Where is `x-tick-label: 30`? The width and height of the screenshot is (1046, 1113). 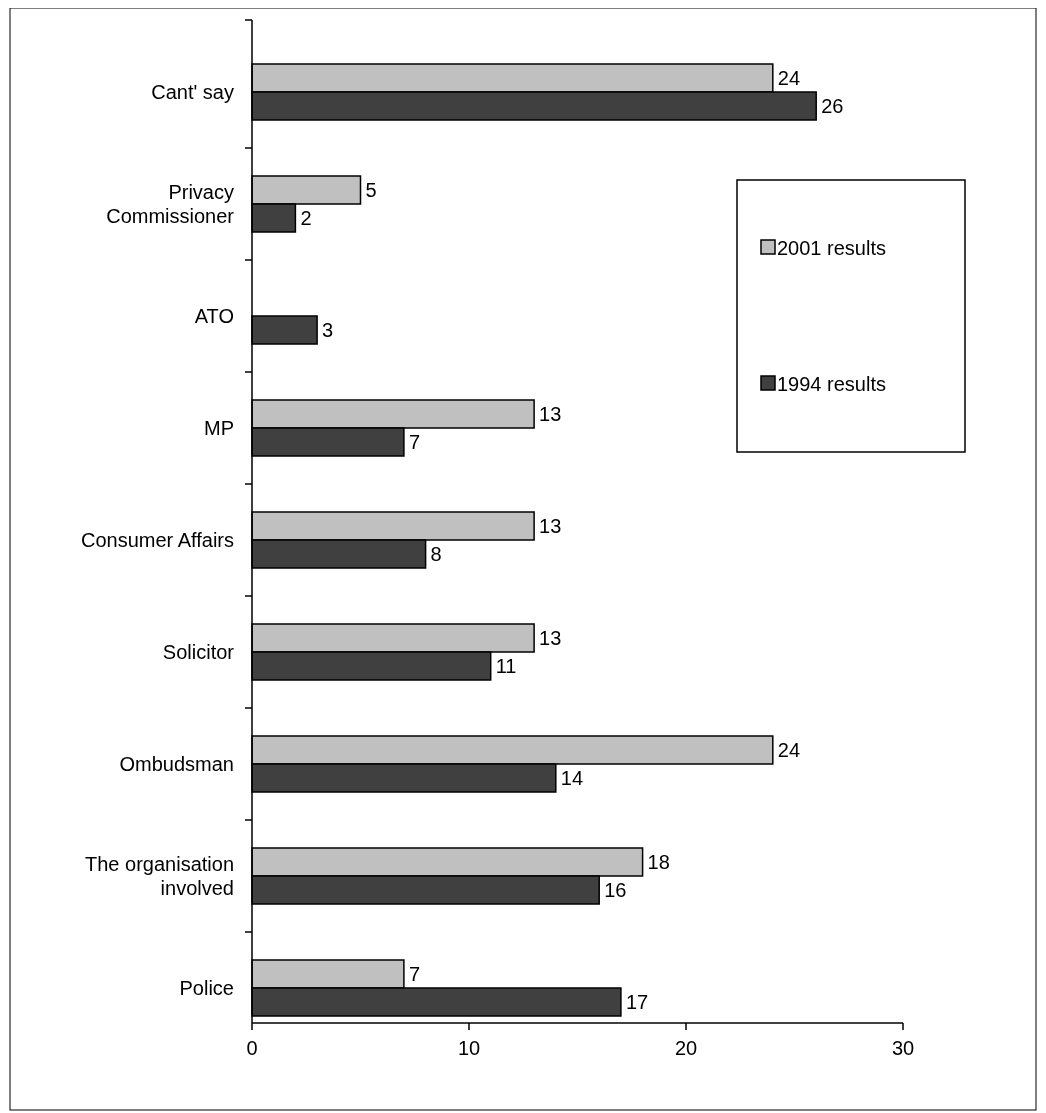 x-tick-label: 30 is located at coordinates (903, 1048).